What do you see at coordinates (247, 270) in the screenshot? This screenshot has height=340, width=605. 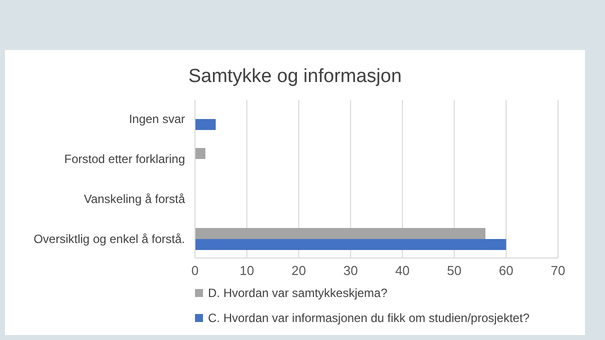 I see `x-tick-label: 10` at bounding box center [247, 270].